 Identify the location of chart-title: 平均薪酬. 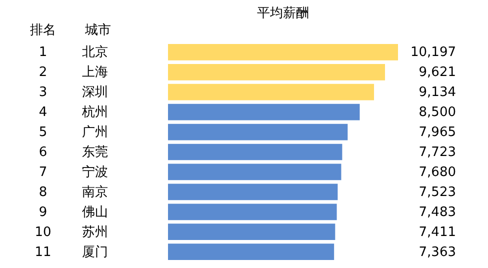
(283, 13).